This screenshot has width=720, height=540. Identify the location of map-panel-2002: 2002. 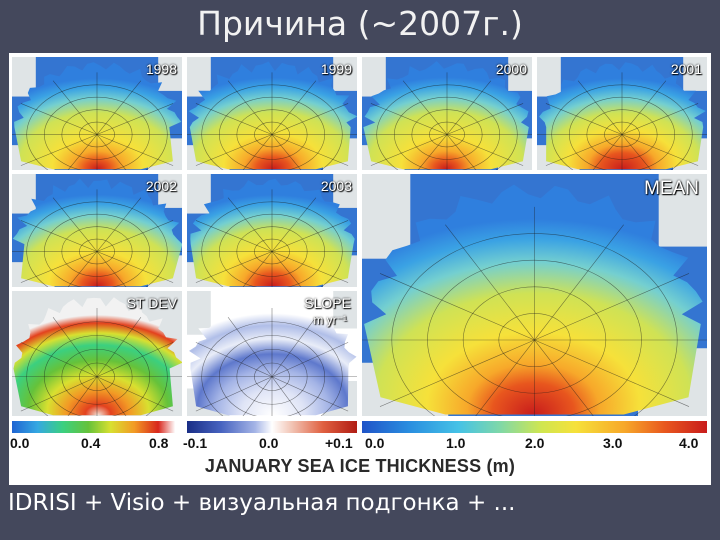
(97, 230).